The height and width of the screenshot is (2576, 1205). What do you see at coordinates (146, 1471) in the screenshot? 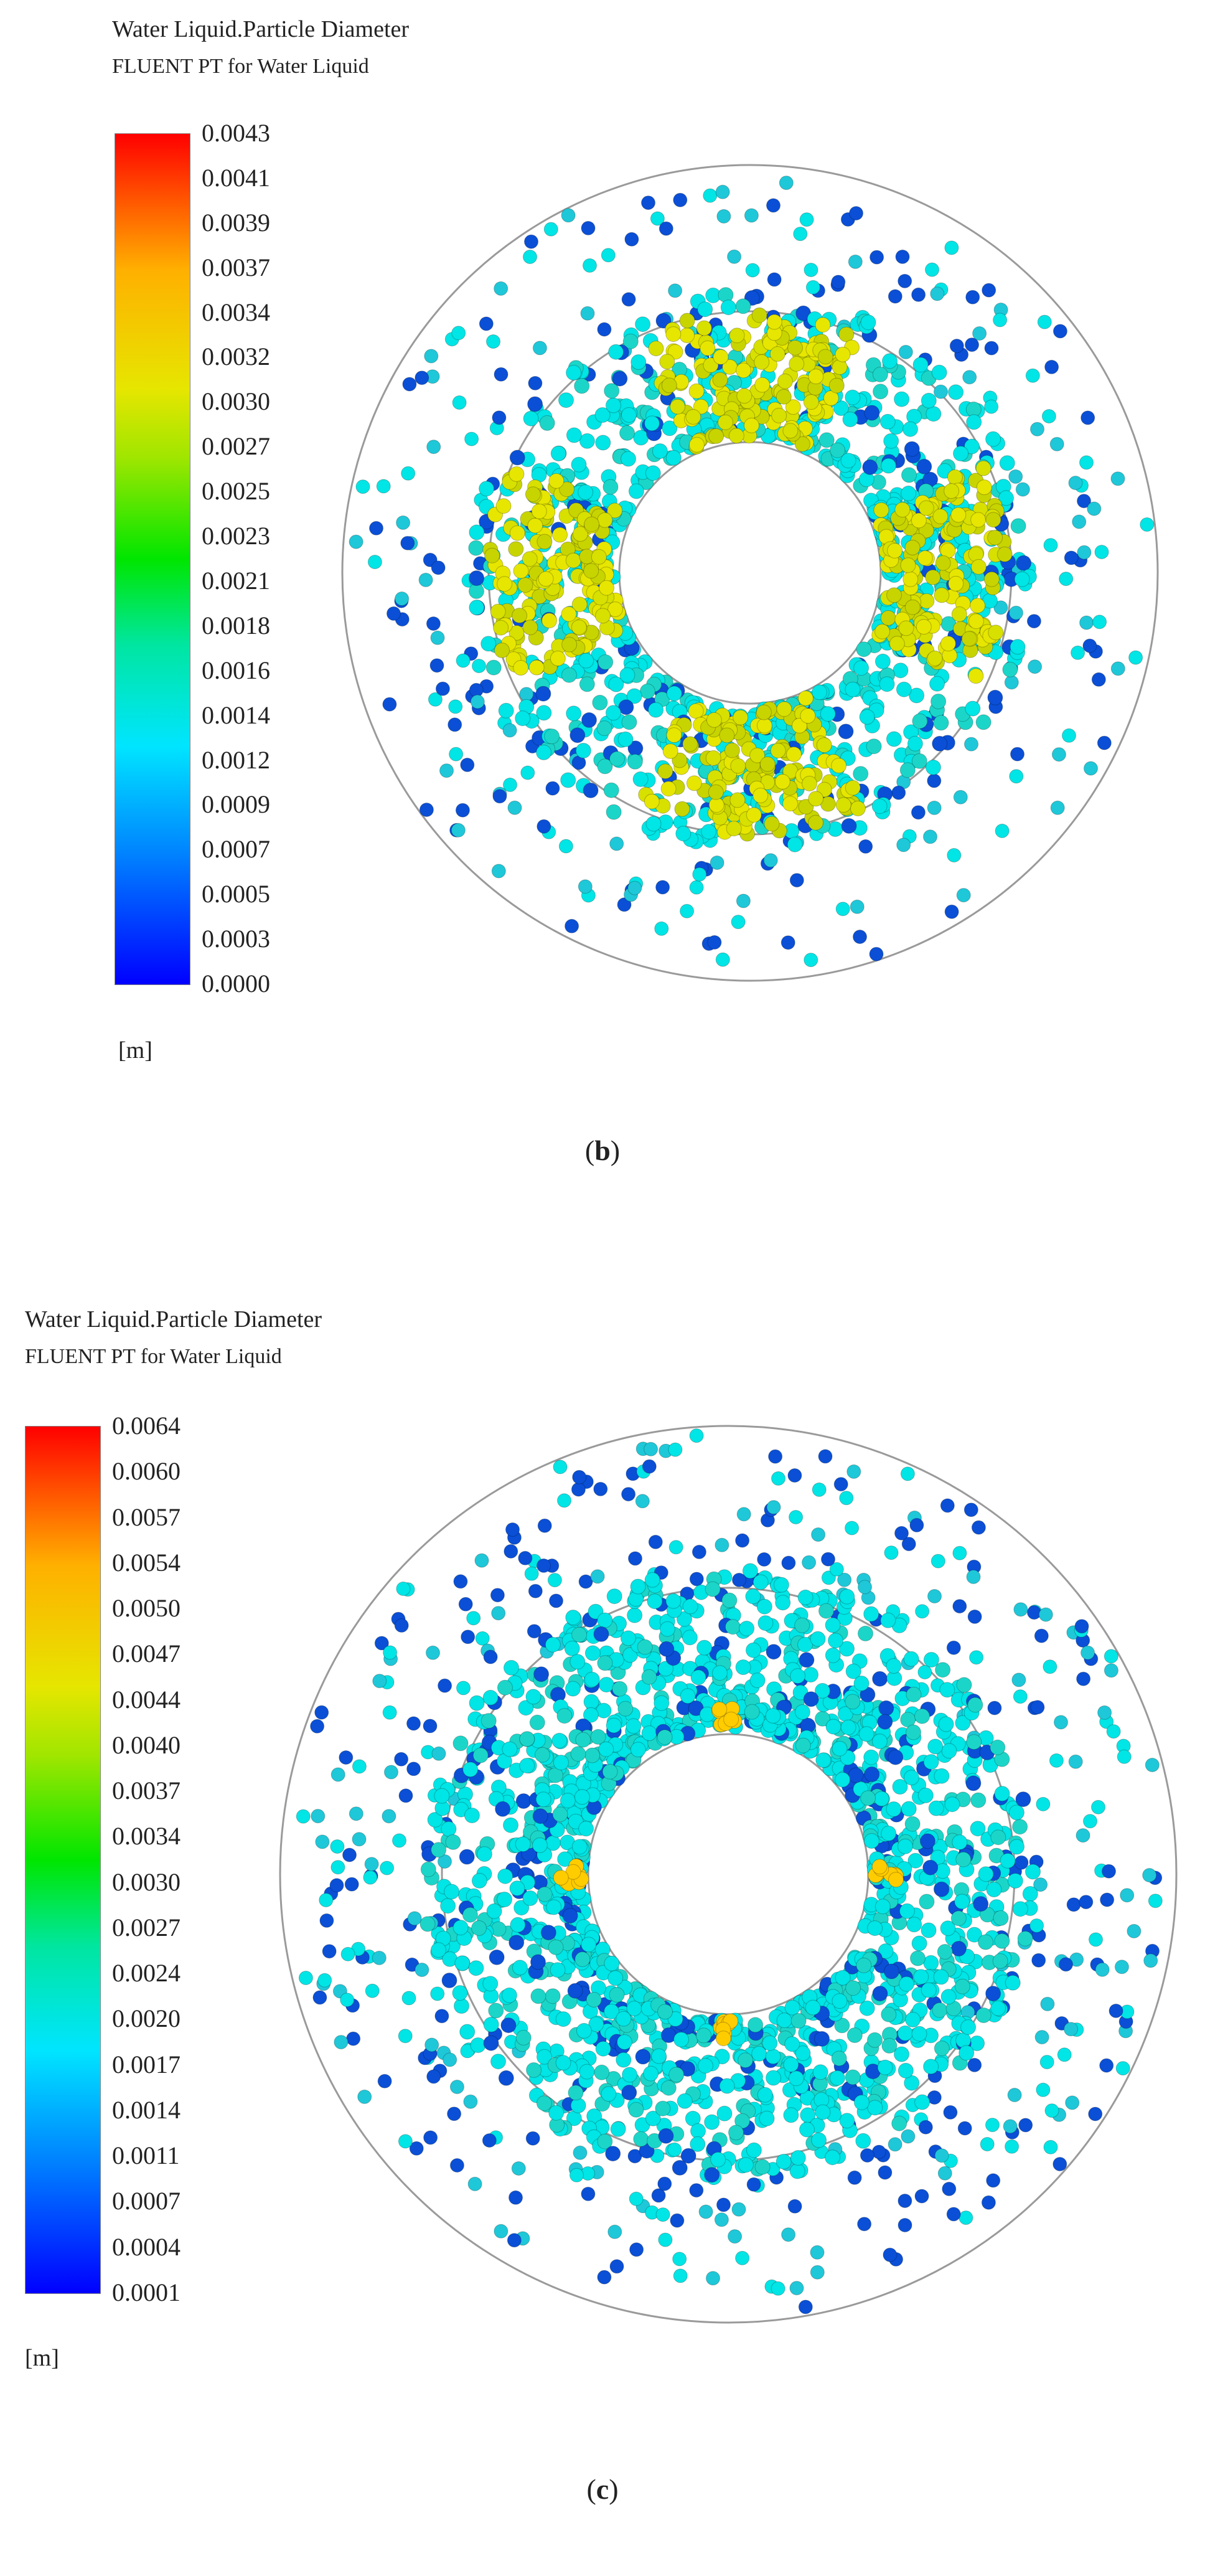
I see `colorbar-tick-label: 0.0060` at bounding box center [146, 1471].